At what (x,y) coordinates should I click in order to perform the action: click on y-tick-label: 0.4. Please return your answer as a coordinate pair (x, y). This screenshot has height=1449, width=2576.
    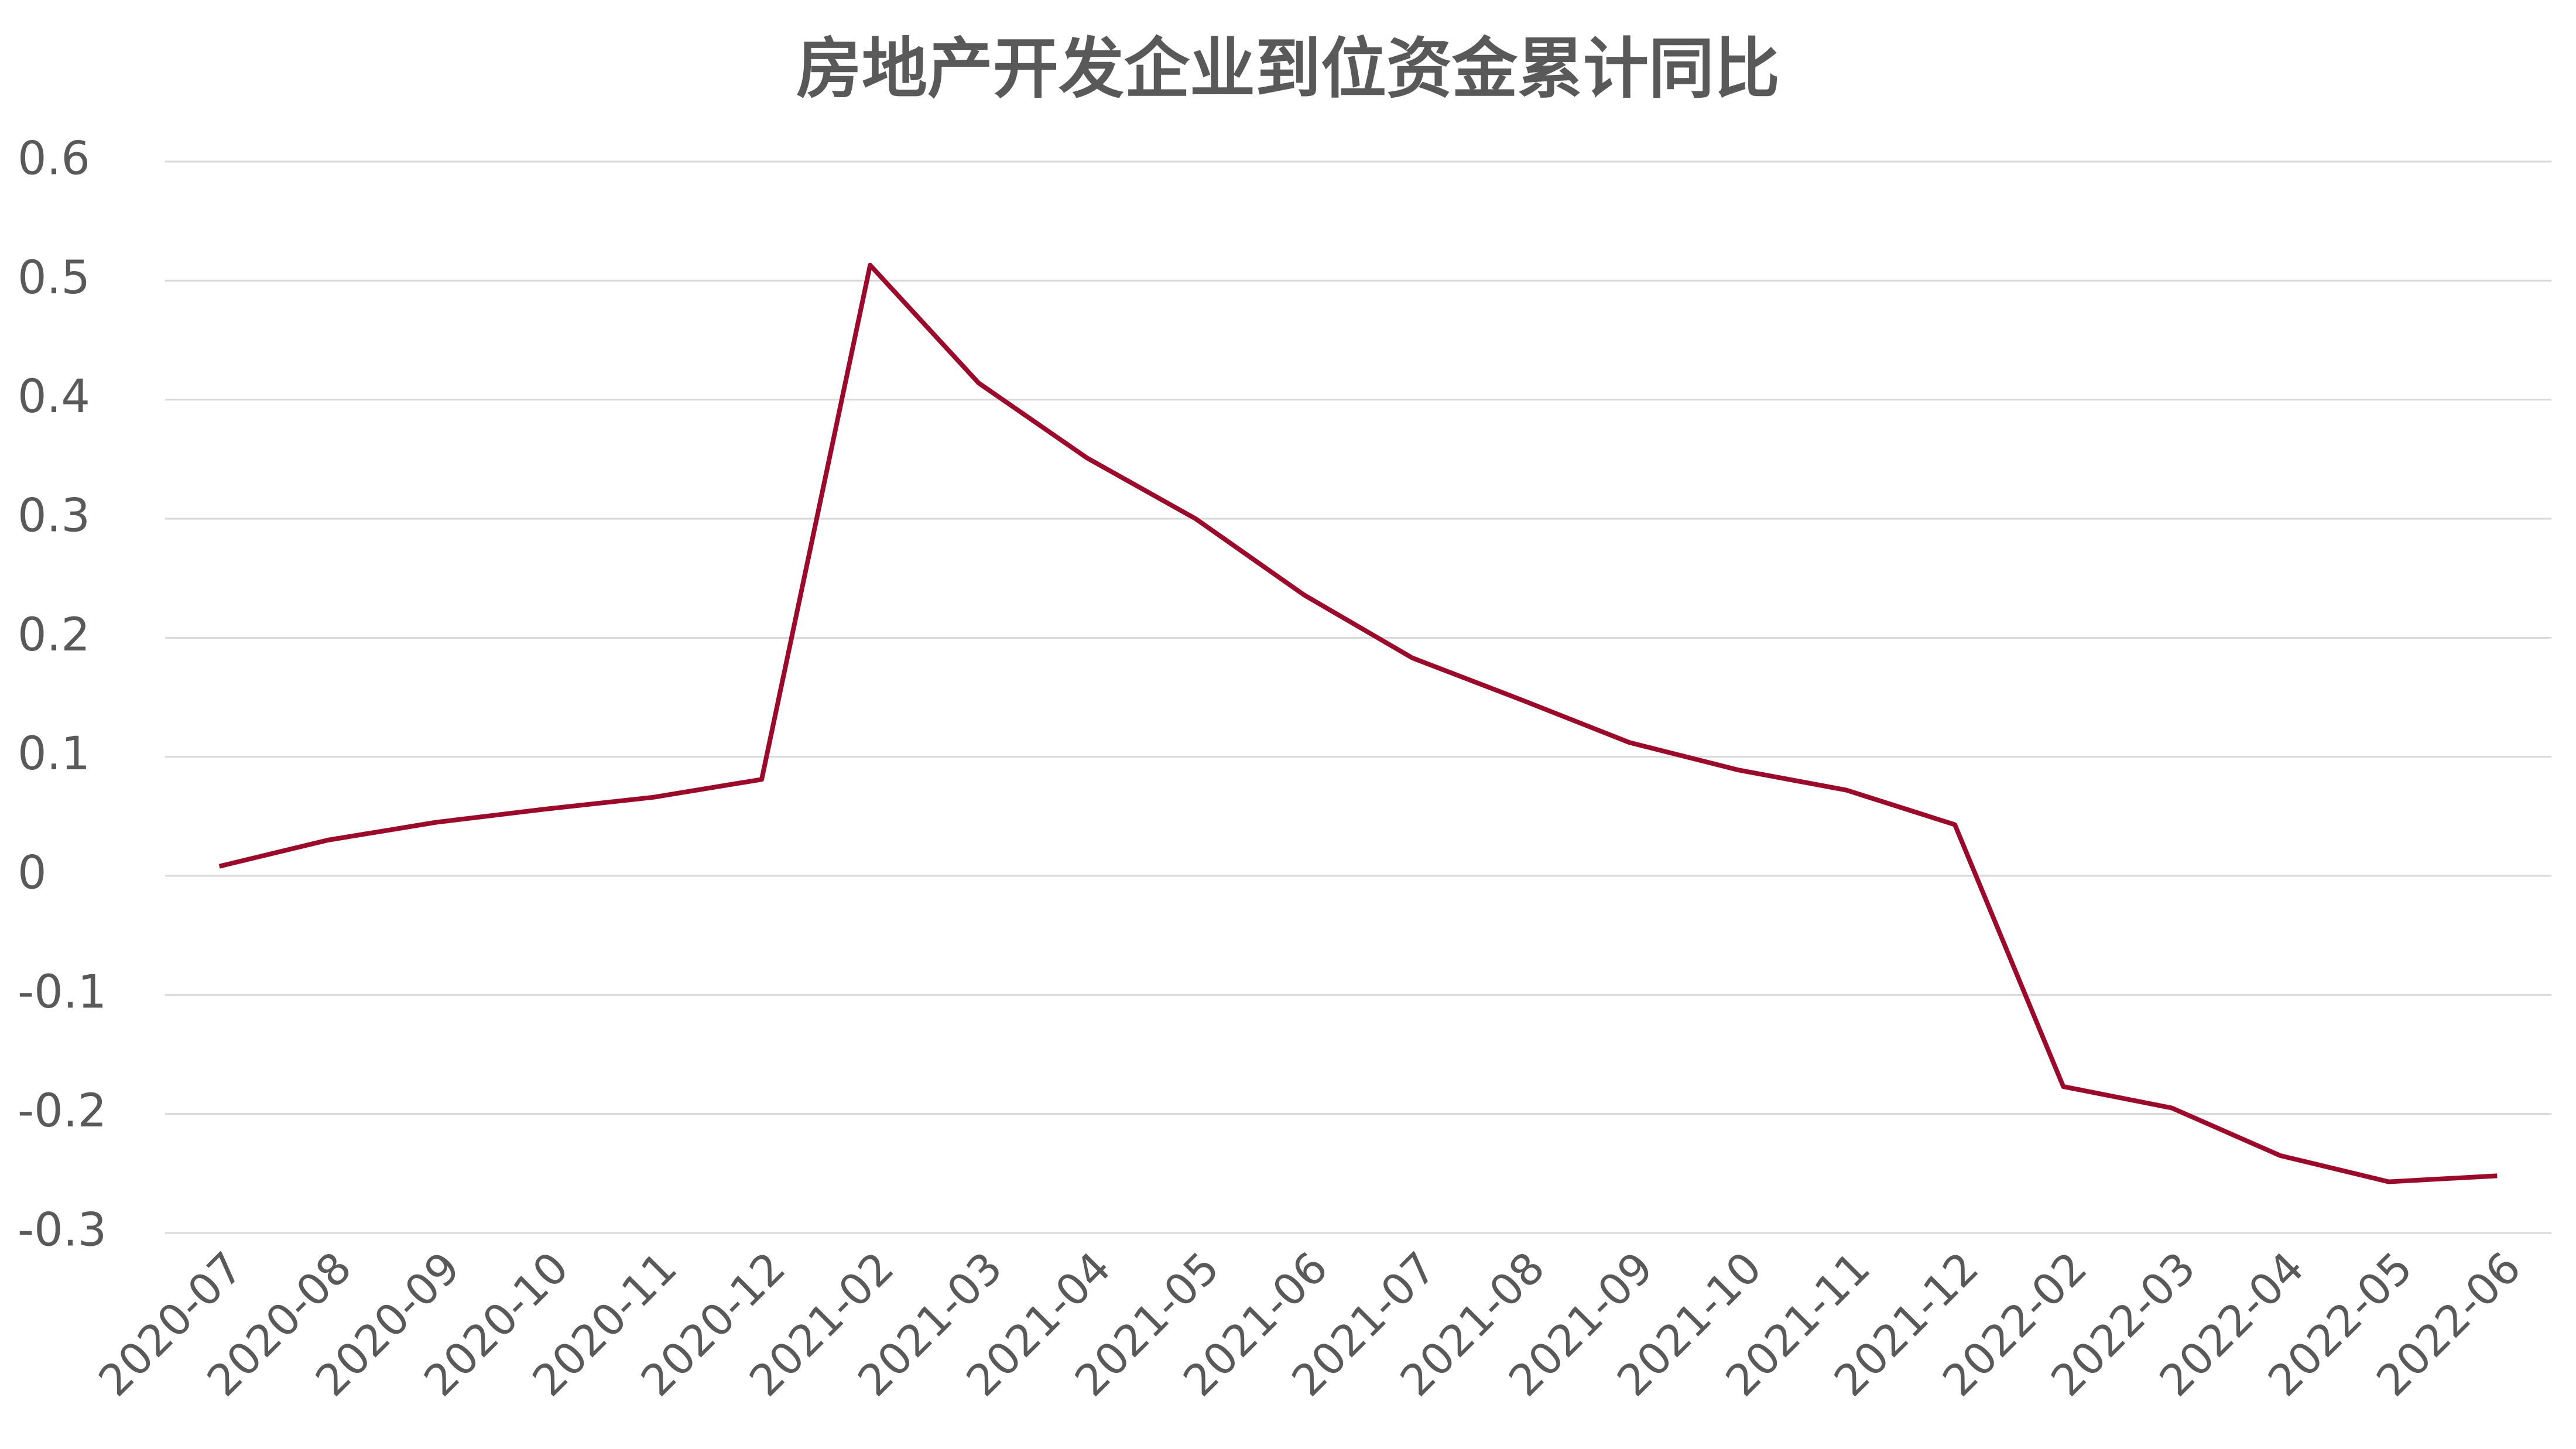
    Looking at the image, I should click on (54, 397).